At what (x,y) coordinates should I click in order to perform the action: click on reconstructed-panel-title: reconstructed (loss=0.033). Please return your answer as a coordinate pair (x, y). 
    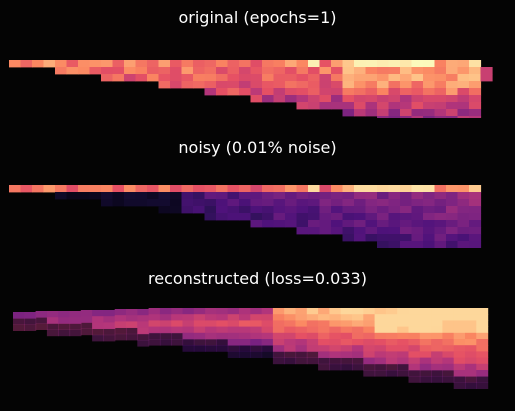
    Looking at the image, I should click on (257, 278).